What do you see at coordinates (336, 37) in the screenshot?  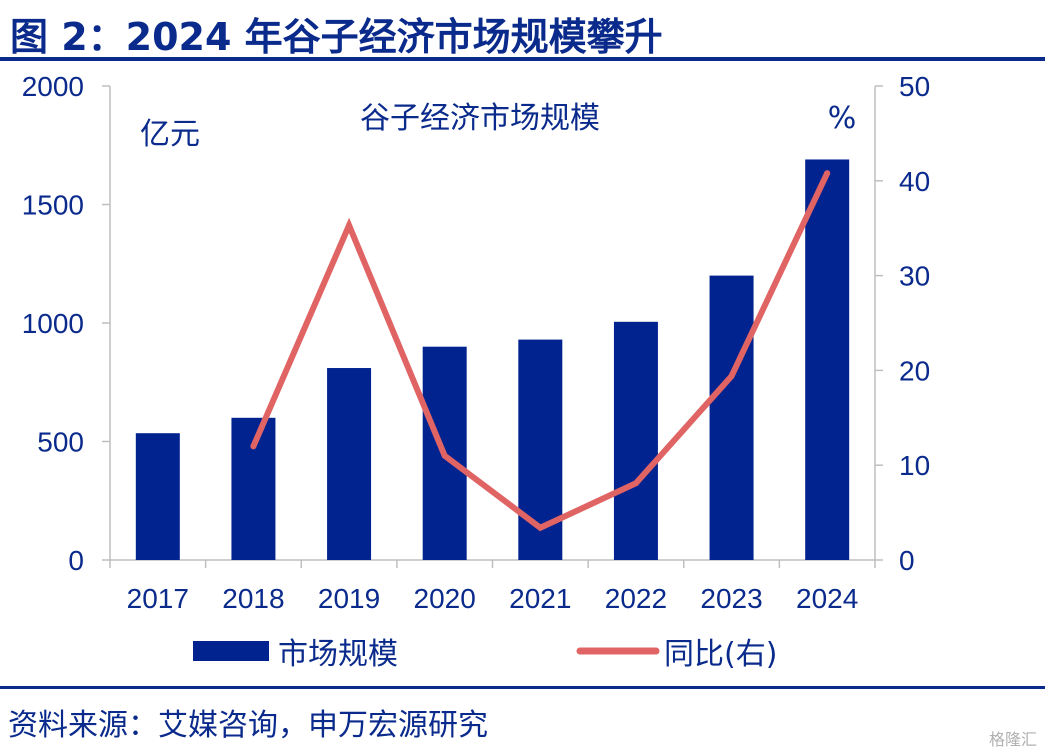 I see `figure-title: 图 2：2024 年谷子经济市场规模攀升` at bounding box center [336, 37].